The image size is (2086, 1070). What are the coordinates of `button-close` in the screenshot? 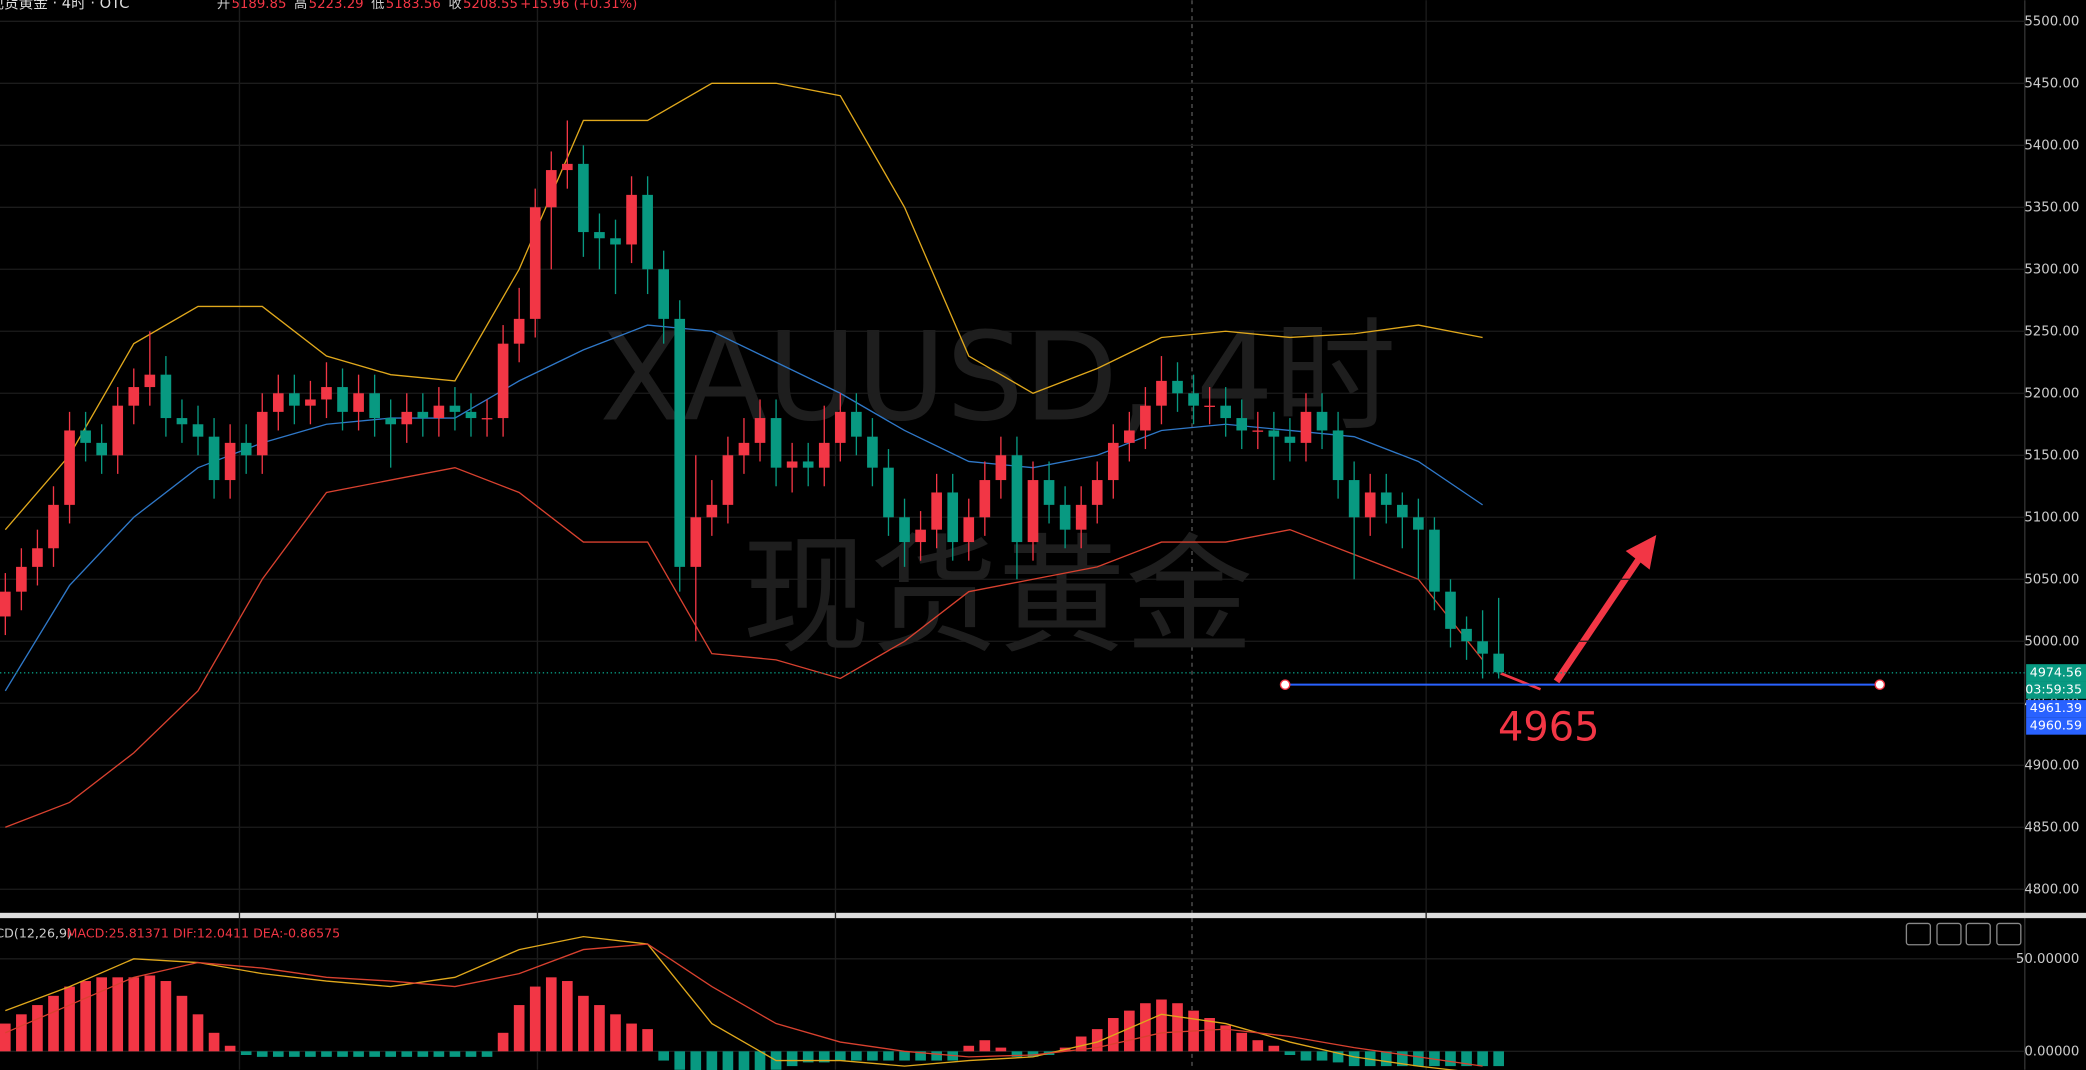 It's located at (1949, 934).